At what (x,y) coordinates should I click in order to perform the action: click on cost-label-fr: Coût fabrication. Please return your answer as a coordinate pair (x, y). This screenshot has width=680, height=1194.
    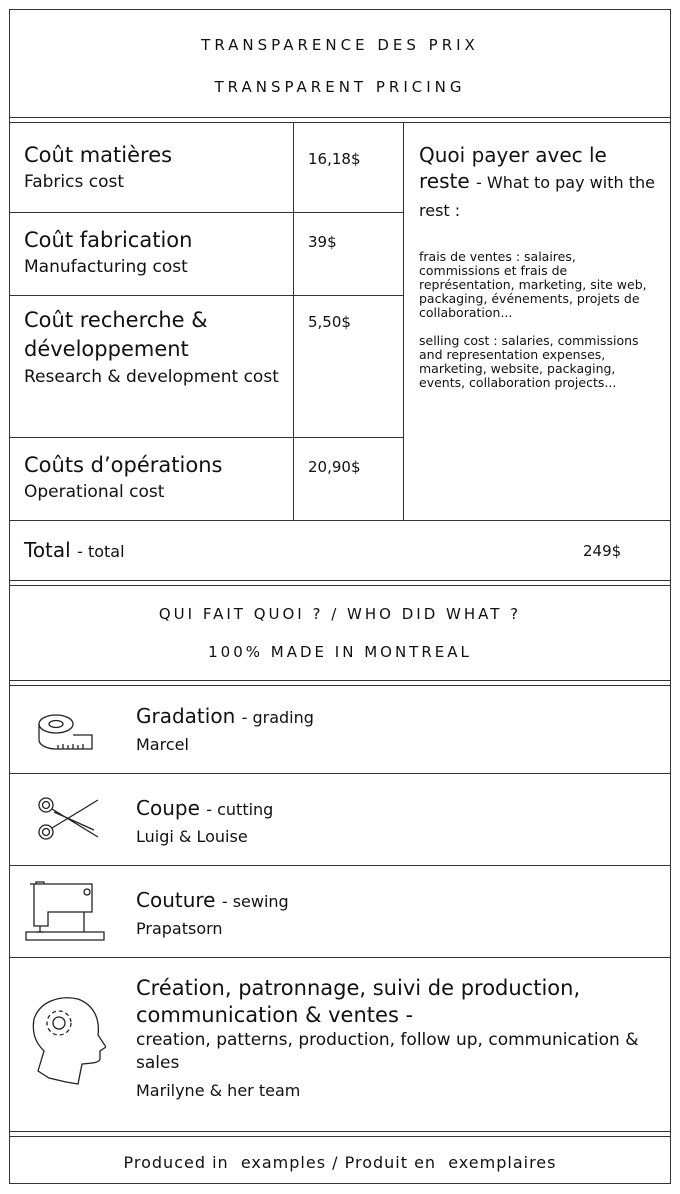
    Looking at the image, I should click on (108, 240).